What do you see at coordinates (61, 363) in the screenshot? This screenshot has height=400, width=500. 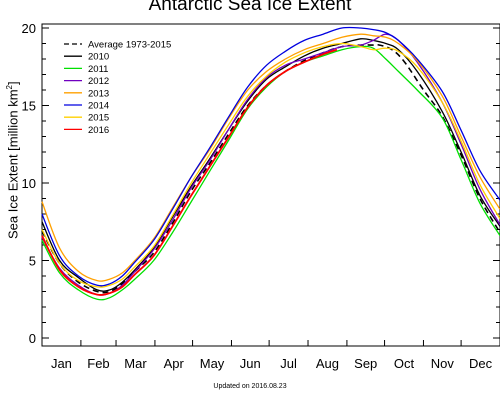 I see `x-tick-label: Jan` at bounding box center [61, 363].